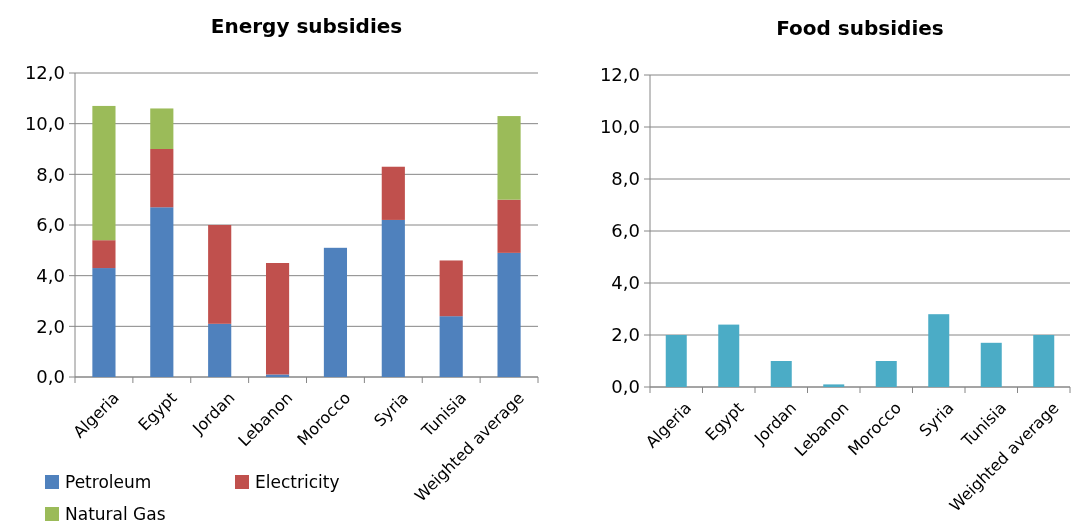 The width and height of the screenshot is (1075, 525). I want to click on legend-label: Natural Gas, so click(115, 513).